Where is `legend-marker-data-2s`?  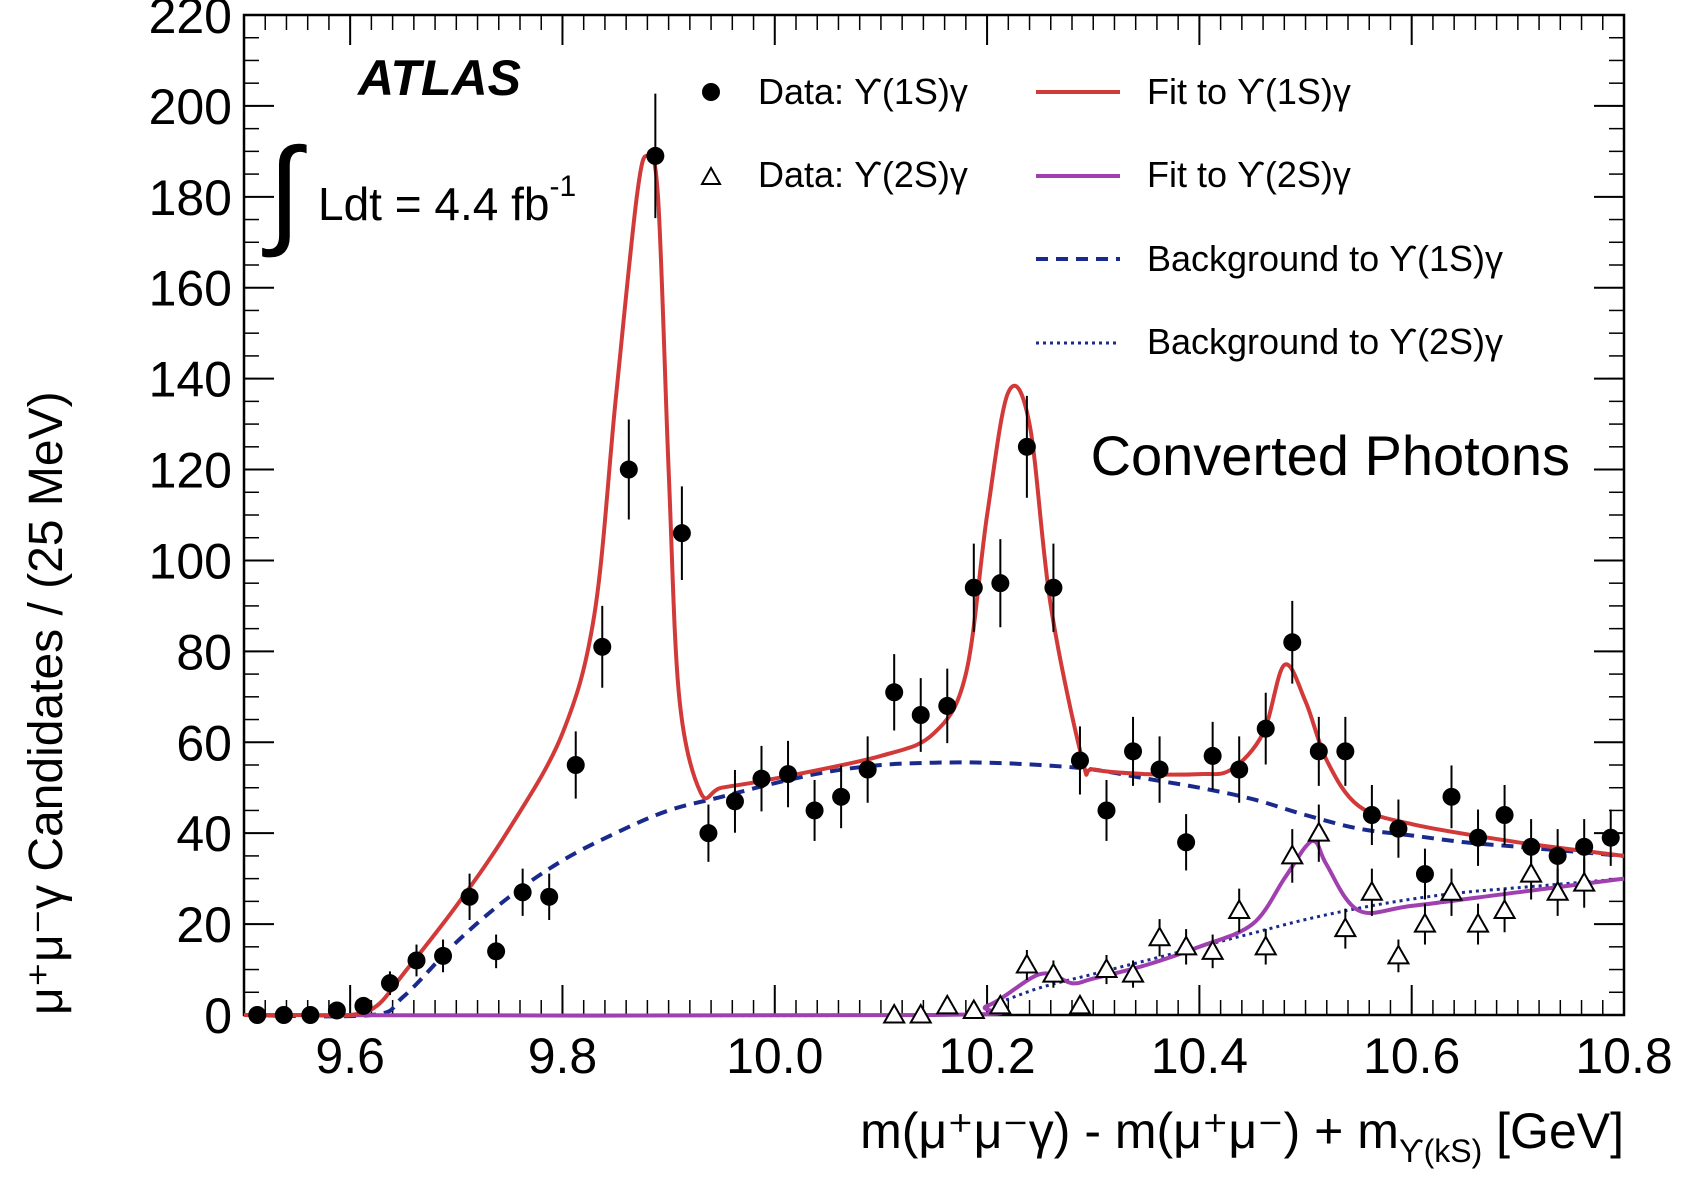 legend-marker-data-2s is located at coordinates (711, 175).